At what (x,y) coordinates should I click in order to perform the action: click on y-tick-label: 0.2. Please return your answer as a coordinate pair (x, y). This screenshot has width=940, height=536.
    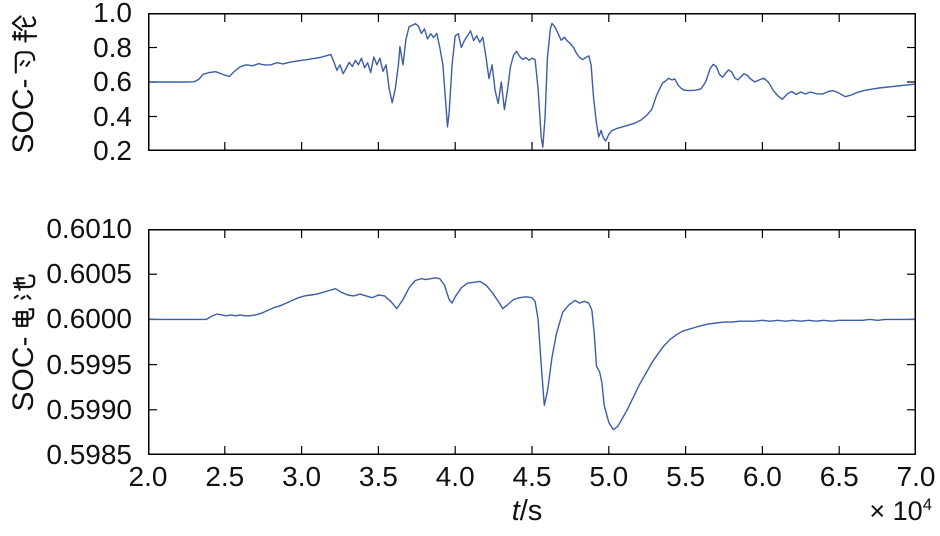
    Looking at the image, I should click on (112, 150).